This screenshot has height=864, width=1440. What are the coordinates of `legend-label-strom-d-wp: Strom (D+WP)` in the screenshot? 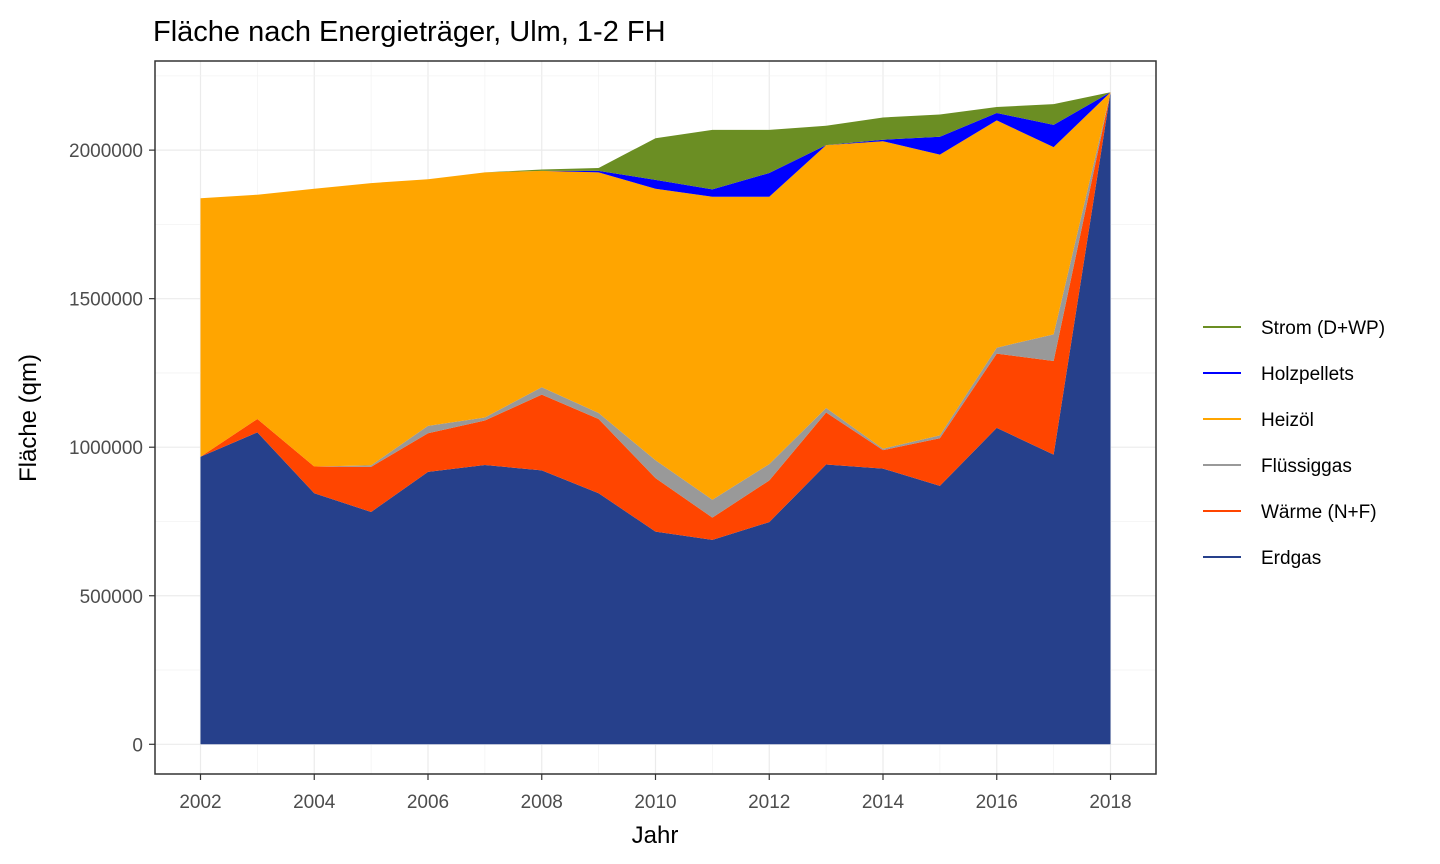 It's located at (1323, 328).